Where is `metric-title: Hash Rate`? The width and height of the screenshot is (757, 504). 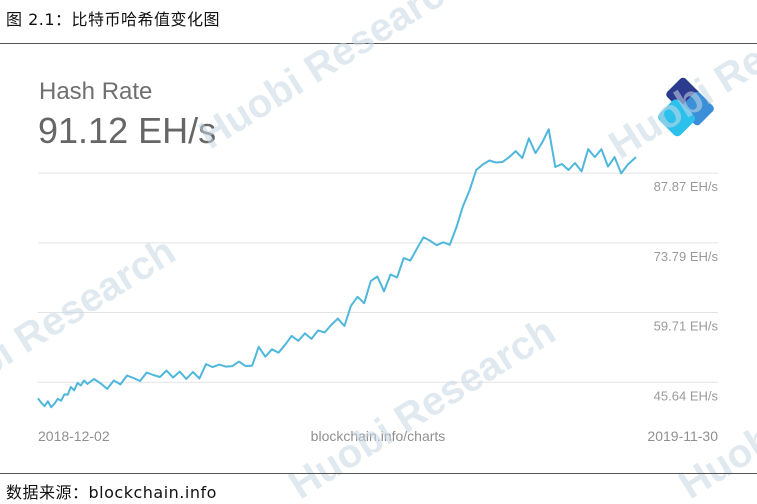 metric-title: Hash Rate is located at coordinates (96, 91).